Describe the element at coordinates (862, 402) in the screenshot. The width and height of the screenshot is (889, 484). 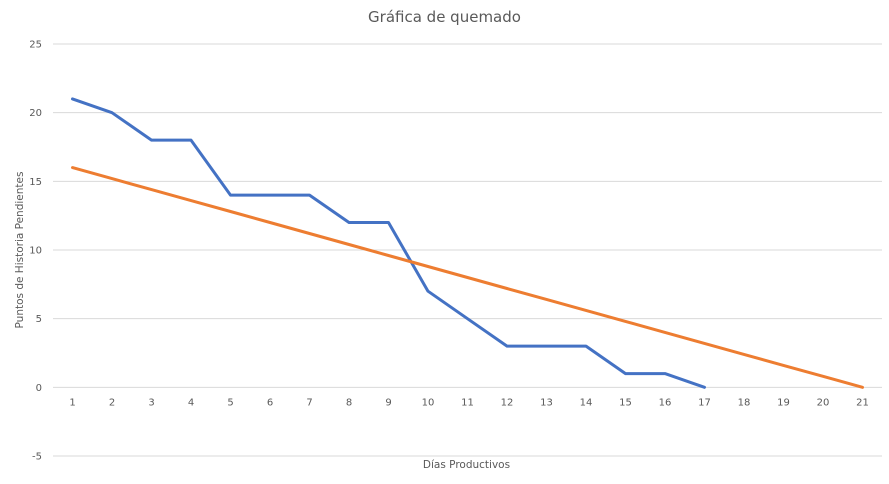
I see `x-tick-label: 21` at that location.